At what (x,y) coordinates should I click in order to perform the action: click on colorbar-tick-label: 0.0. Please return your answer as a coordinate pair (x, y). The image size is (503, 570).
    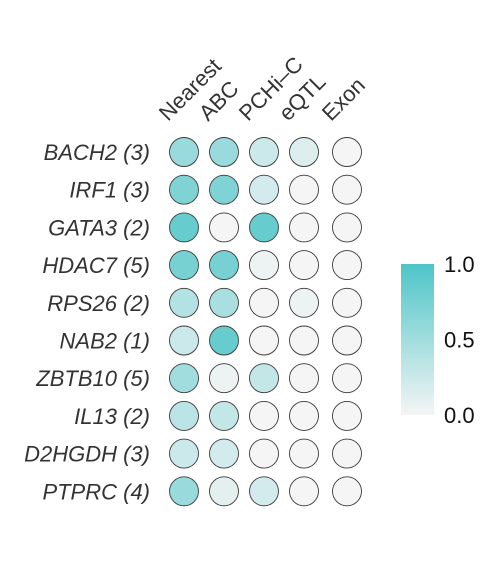
    Looking at the image, I should click on (459, 415).